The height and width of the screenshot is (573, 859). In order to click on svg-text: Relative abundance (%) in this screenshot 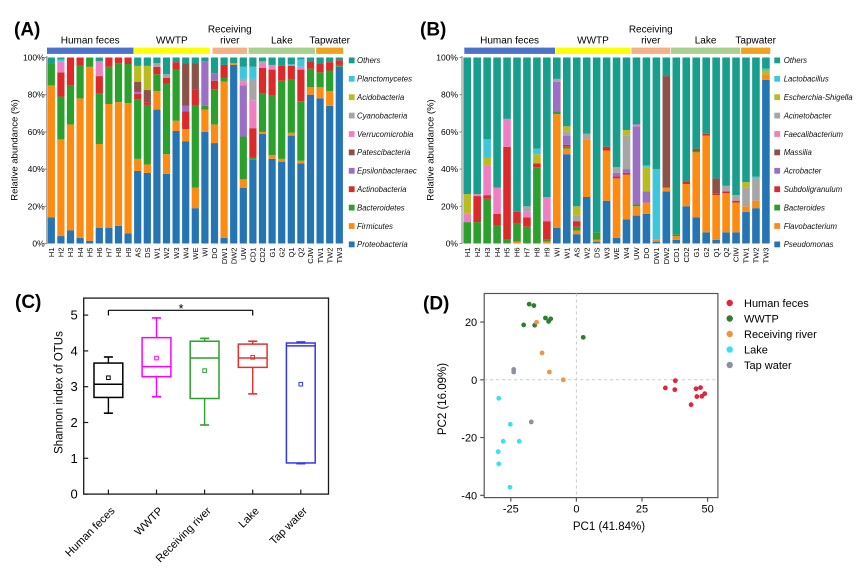, I will do `click(431, 149)`.